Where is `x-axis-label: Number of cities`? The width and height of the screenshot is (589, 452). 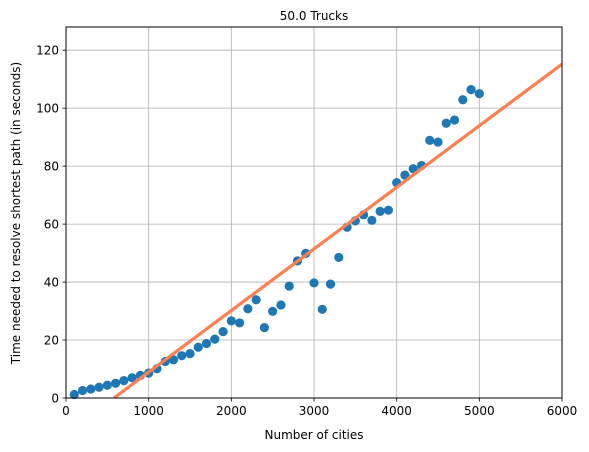 x-axis-label: Number of cities is located at coordinates (313, 435).